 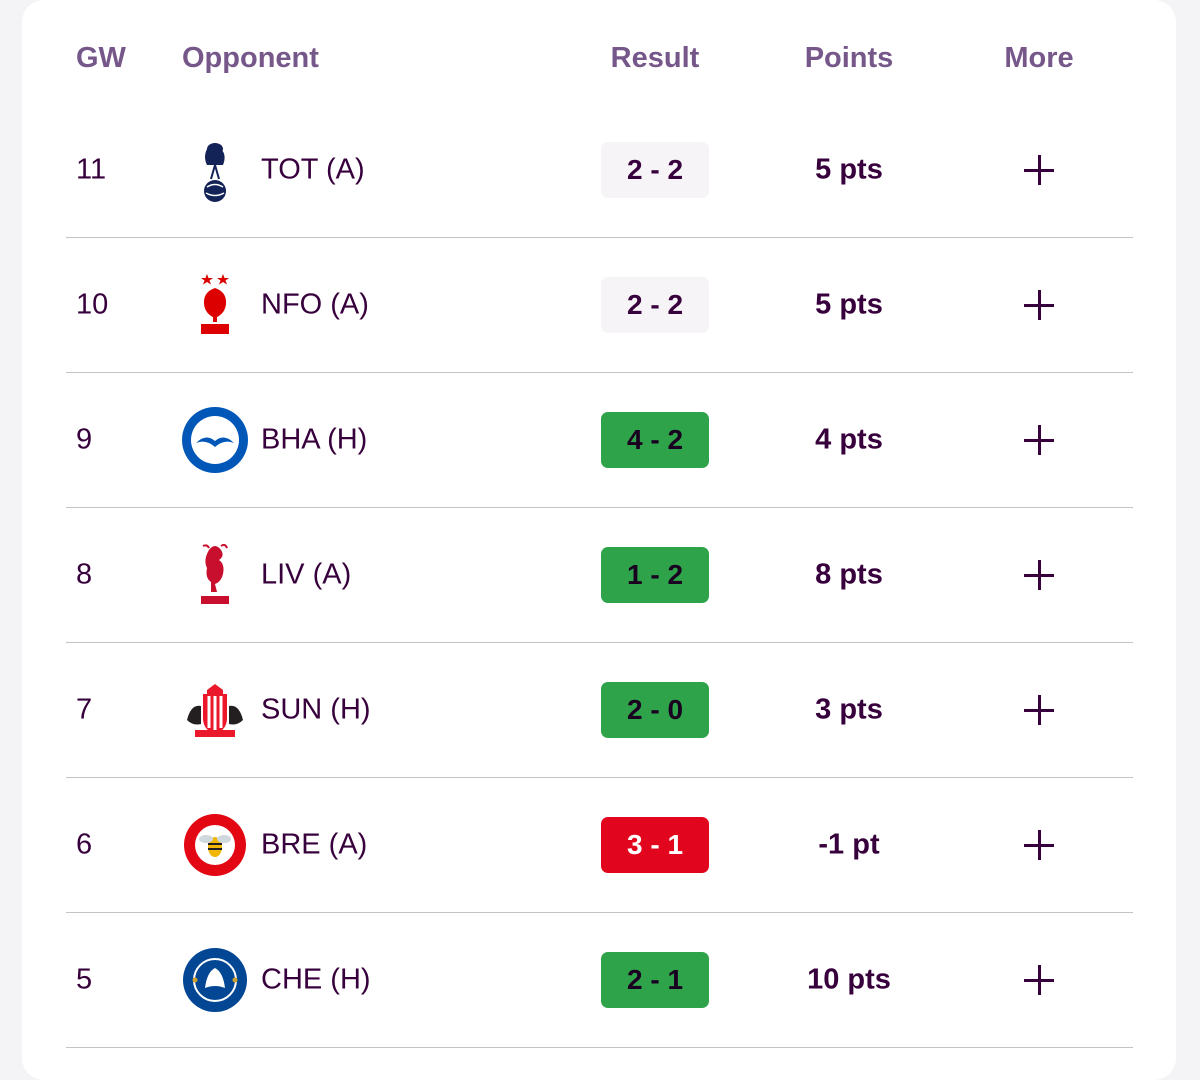 I want to click on opponent-name: NFO (A), so click(x=315, y=304).